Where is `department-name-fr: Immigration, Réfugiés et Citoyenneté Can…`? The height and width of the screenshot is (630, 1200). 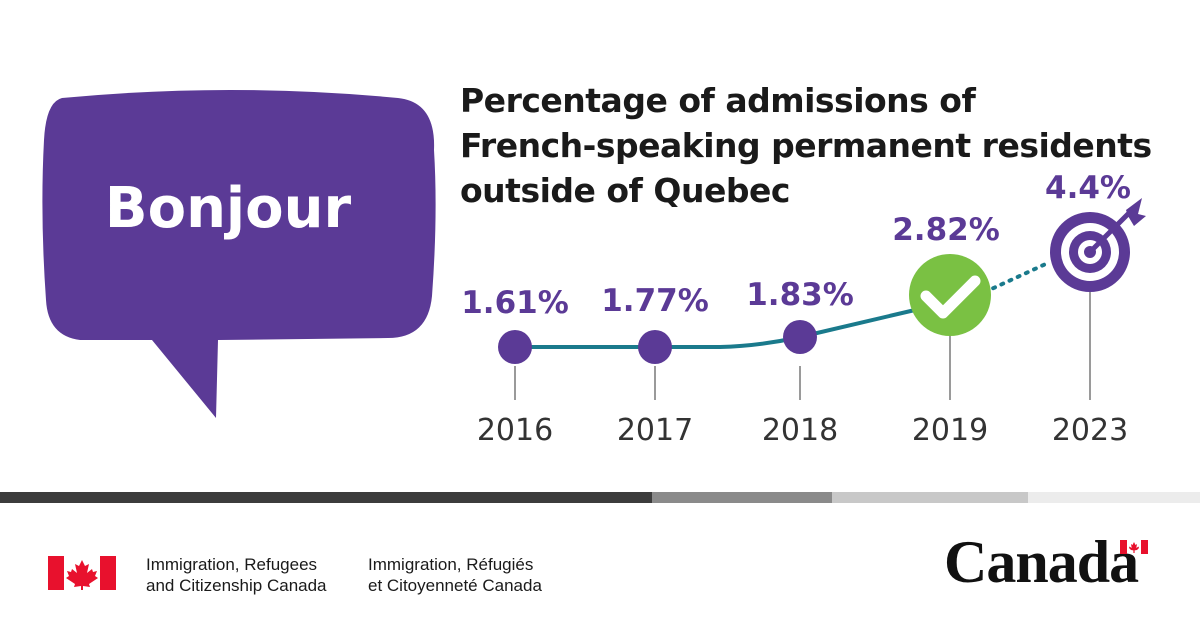 department-name-fr: Immigration, Réfugiés et Citoyenneté Can… is located at coordinates (455, 575).